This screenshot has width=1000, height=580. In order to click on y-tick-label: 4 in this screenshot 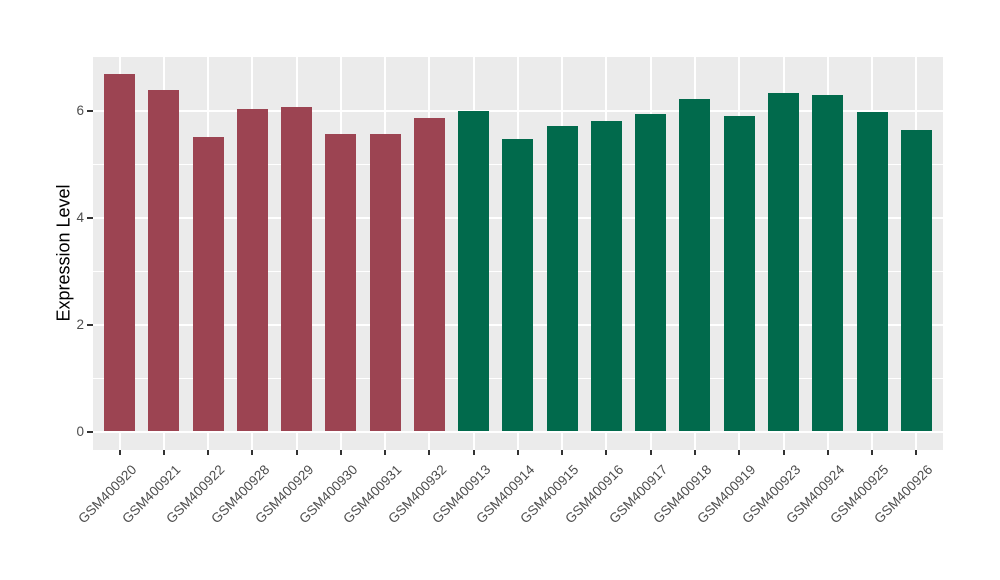, I will do `click(80, 217)`.